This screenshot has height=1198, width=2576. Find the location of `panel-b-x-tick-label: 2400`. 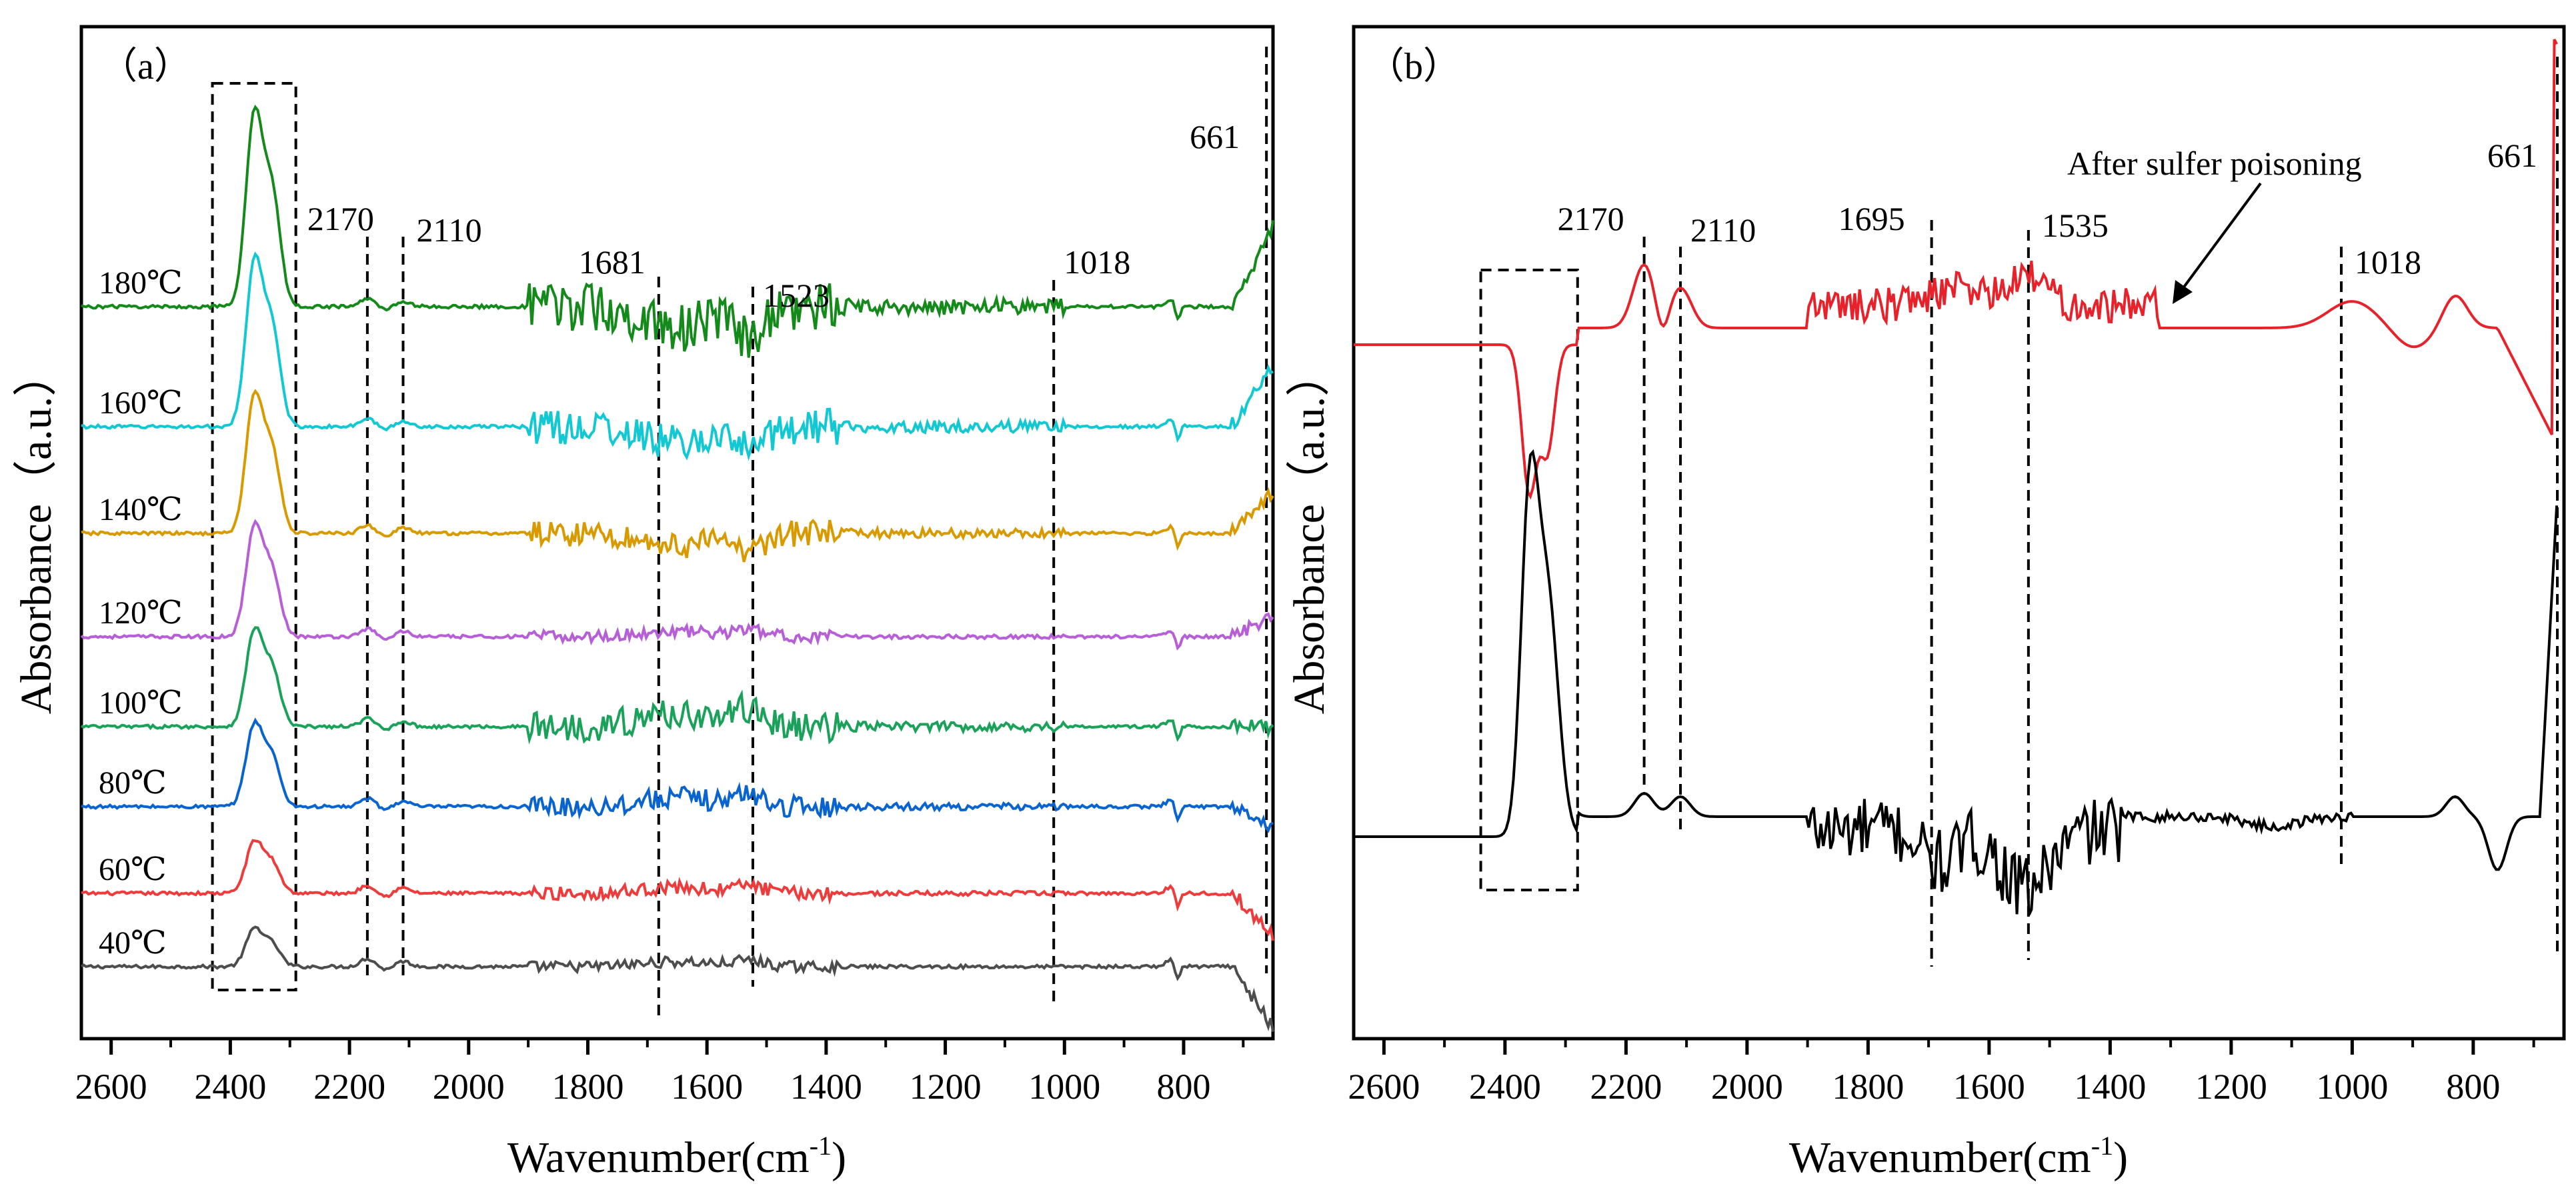

panel-b-x-tick-label: 2400 is located at coordinates (1505, 1087).